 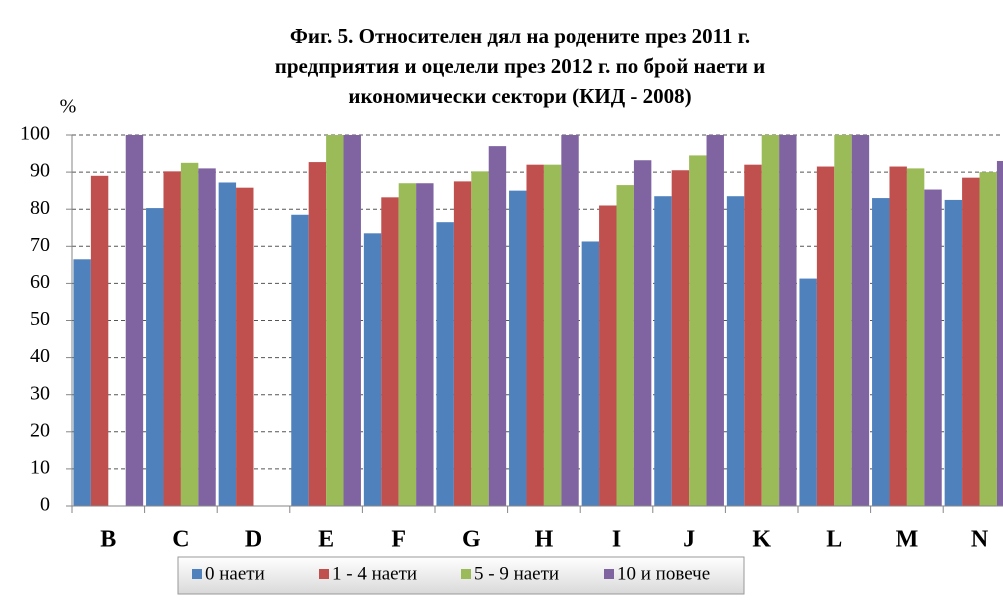 I want to click on x-tick-label: K, so click(x=761, y=540).